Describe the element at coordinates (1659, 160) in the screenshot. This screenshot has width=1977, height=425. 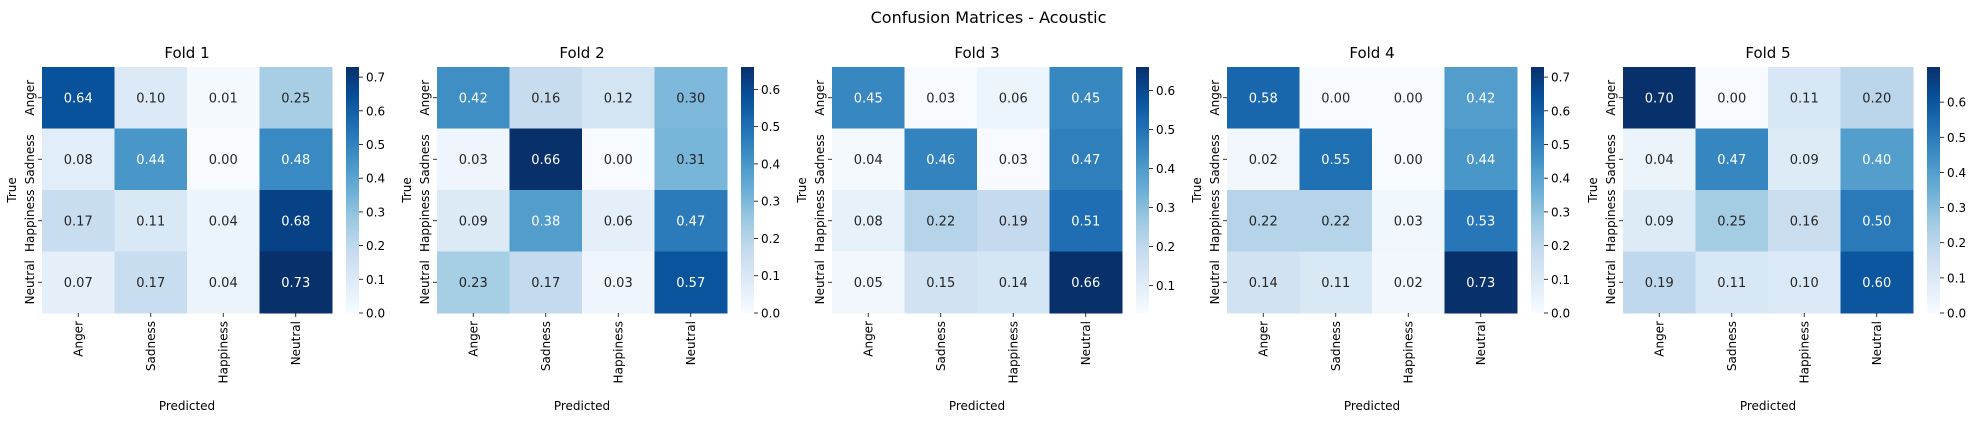
I see `cell-value-label: 0.04` at that location.